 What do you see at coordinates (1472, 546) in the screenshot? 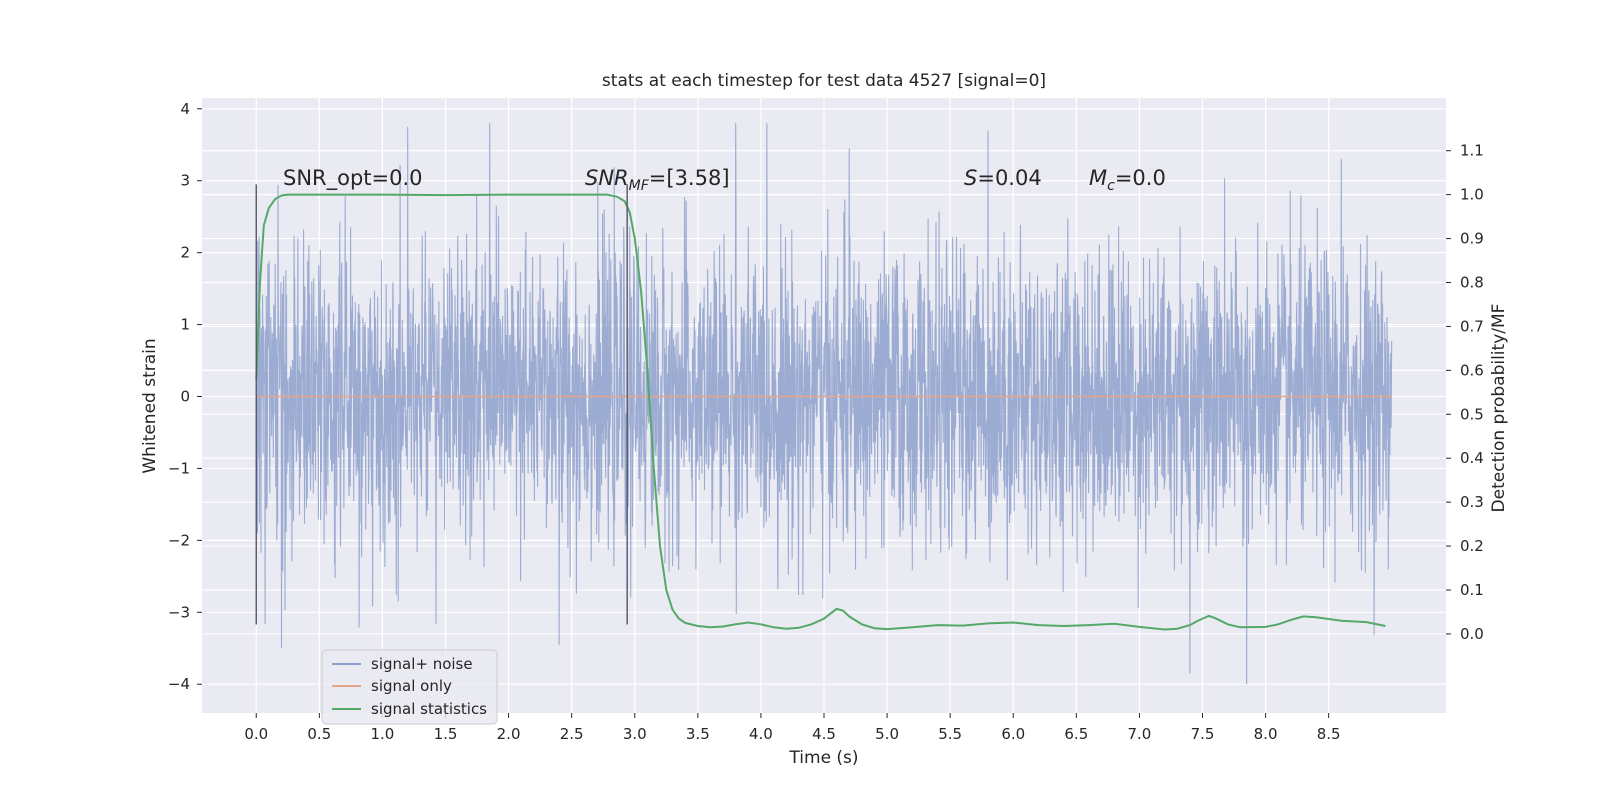
I see `y2-tick-label: 0.2` at bounding box center [1472, 546].